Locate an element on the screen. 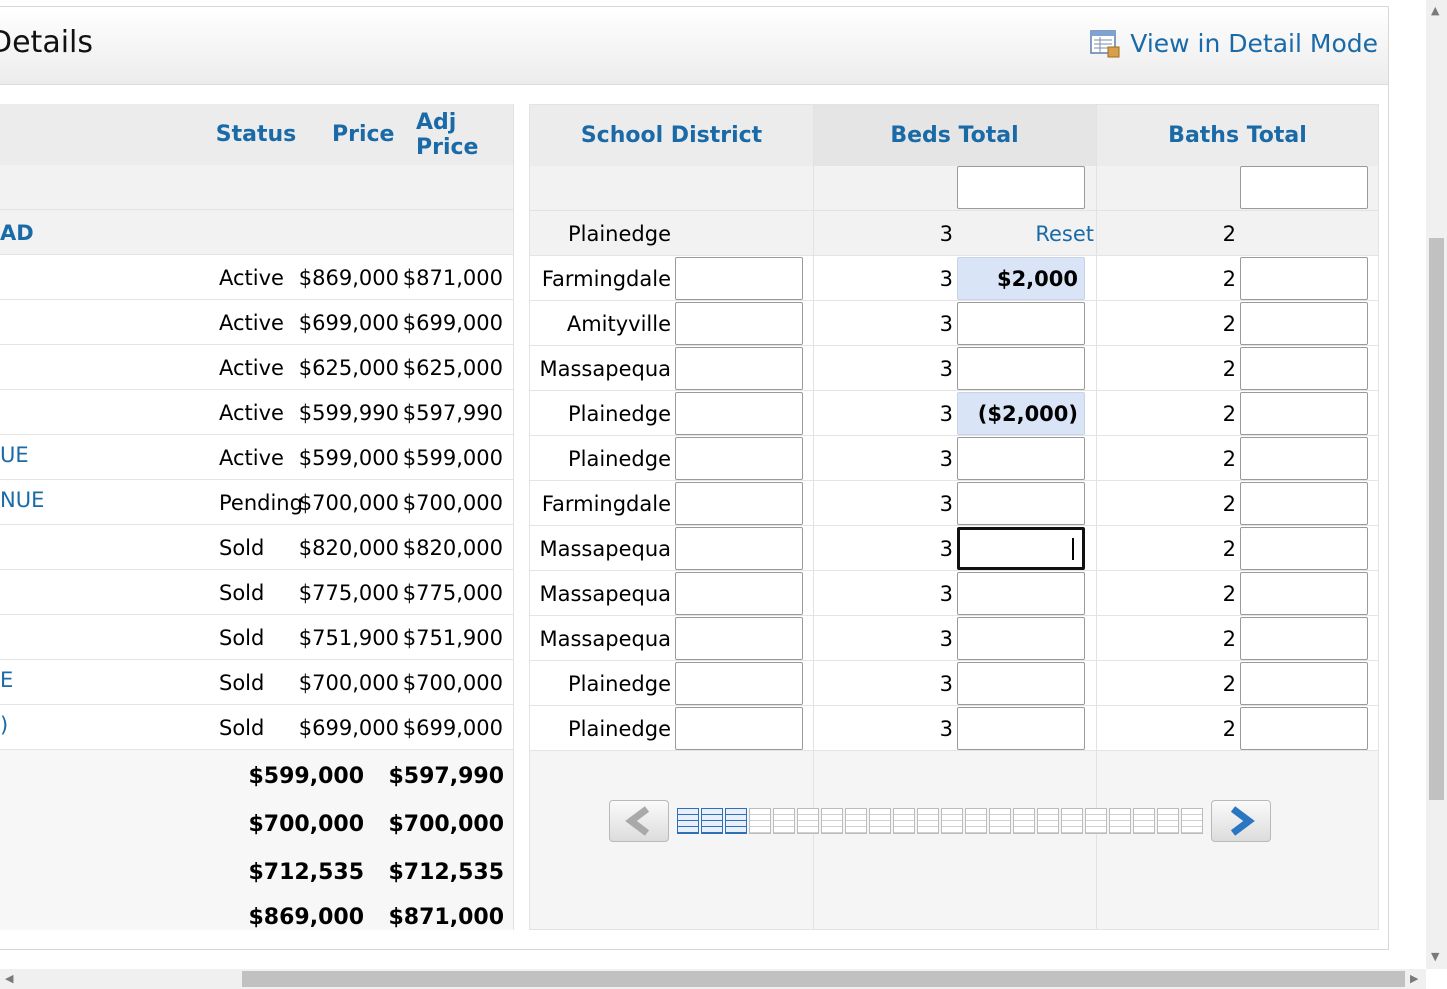 The height and width of the screenshot is (989, 1447). vertical-scroll-thumb is located at coordinates (1436, 519).